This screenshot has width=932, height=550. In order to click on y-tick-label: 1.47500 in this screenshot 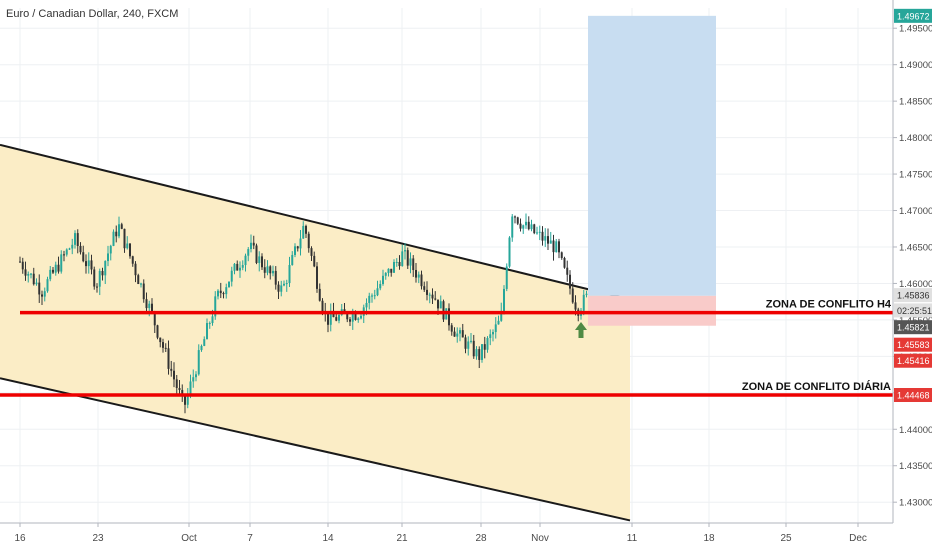, I will do `click(915, 175)`.